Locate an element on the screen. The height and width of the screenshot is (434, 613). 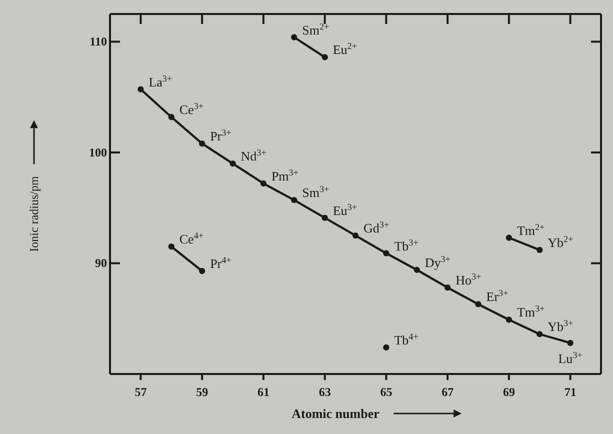
annotation: Nd$^{3+}$ is located at coordinates (253, 156).